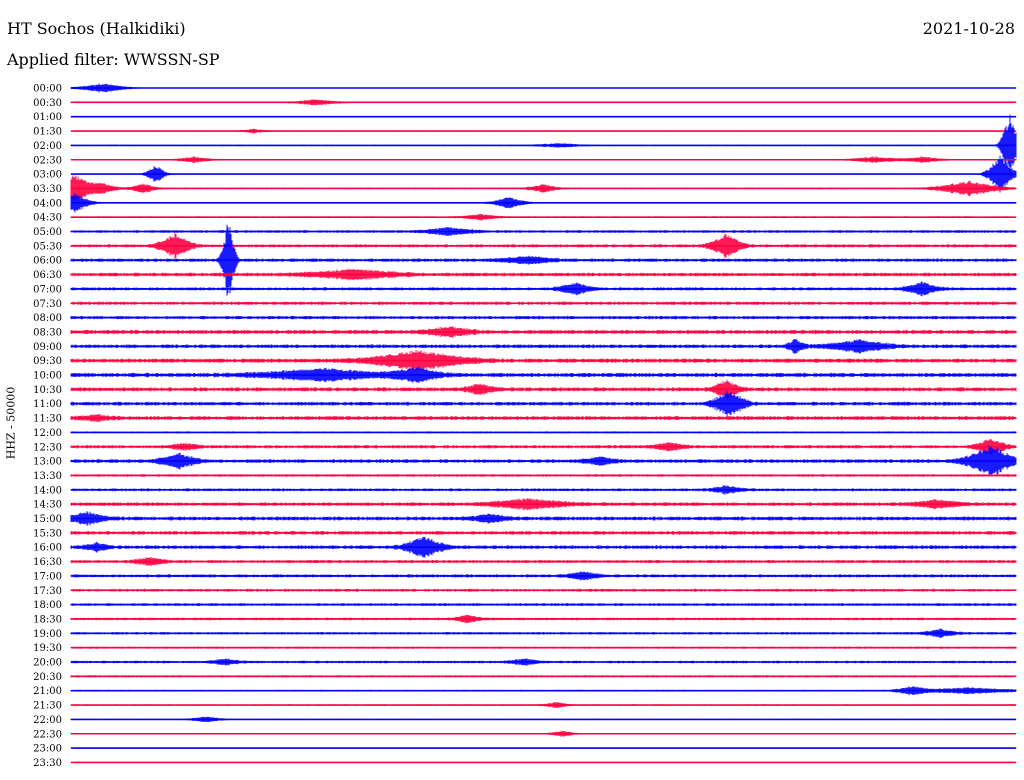 This screenshot has width=1024, height=780. What do you see at coordinates (96, 28) in the screenshot?
I see `station-title: HT Sochos (Halkidiki)` at bounding box center [96, 28].